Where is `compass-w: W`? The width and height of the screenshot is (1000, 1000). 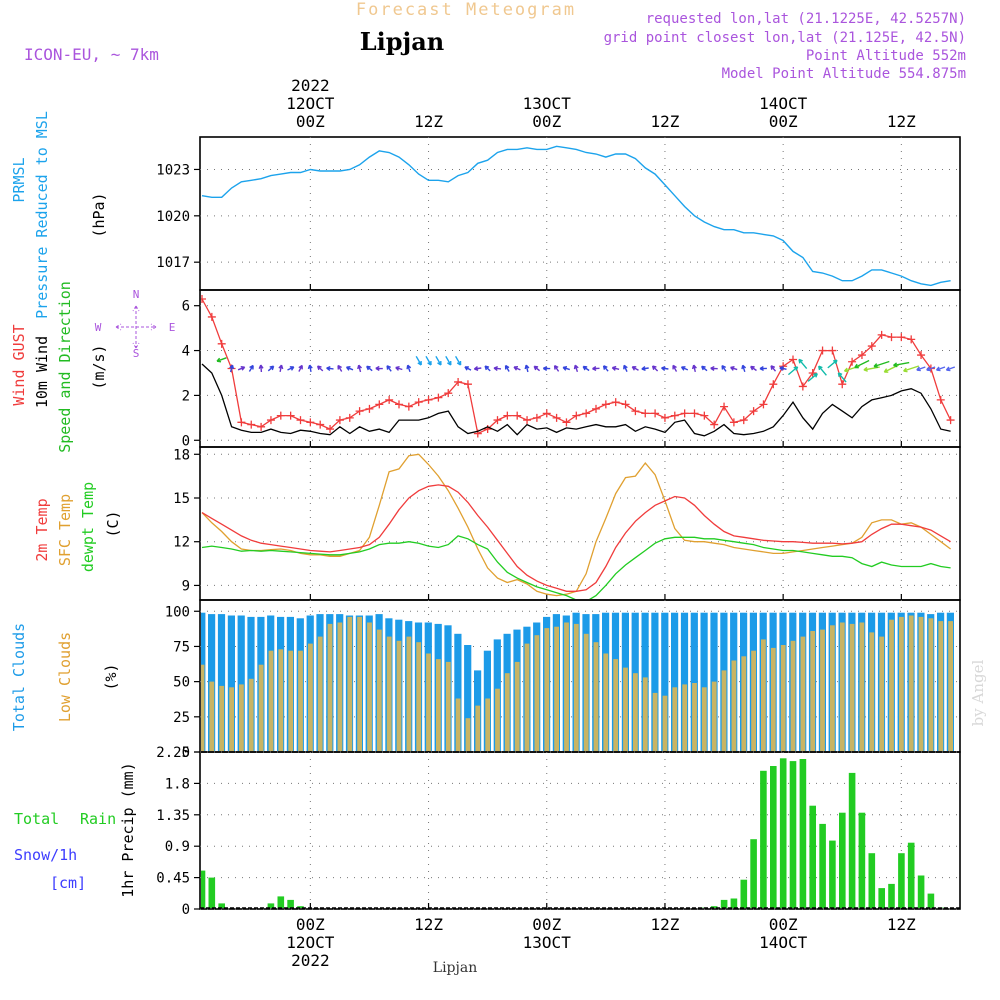
compass-w: W is located at coordinates (98, 327).